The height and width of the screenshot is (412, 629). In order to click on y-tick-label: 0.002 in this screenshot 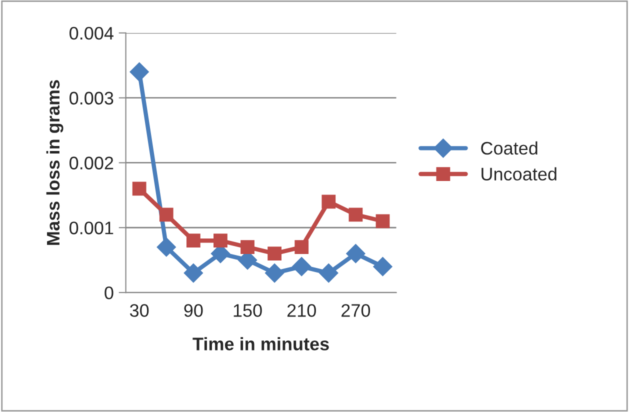, I will do `click(92, 163)`.